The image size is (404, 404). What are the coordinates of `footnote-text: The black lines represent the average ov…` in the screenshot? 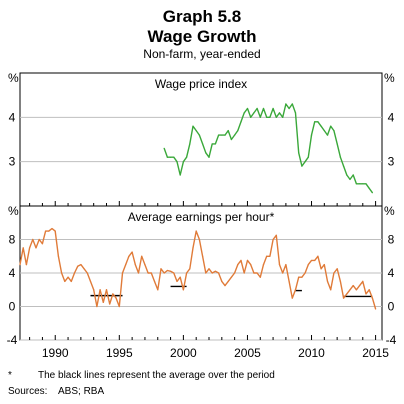 It's located at (156, 375).